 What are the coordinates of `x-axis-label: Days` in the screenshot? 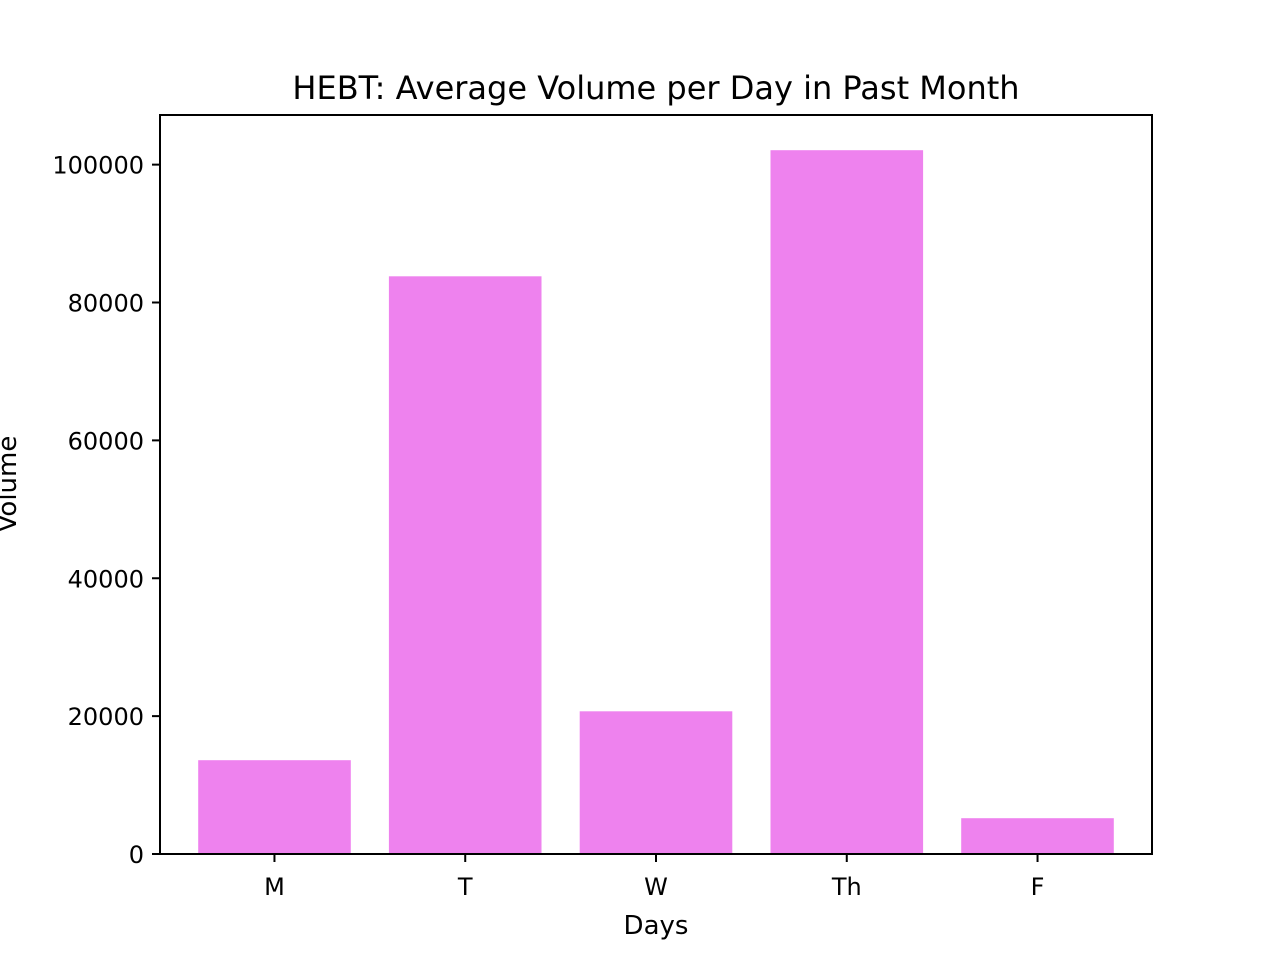 It's located at (656, 926).